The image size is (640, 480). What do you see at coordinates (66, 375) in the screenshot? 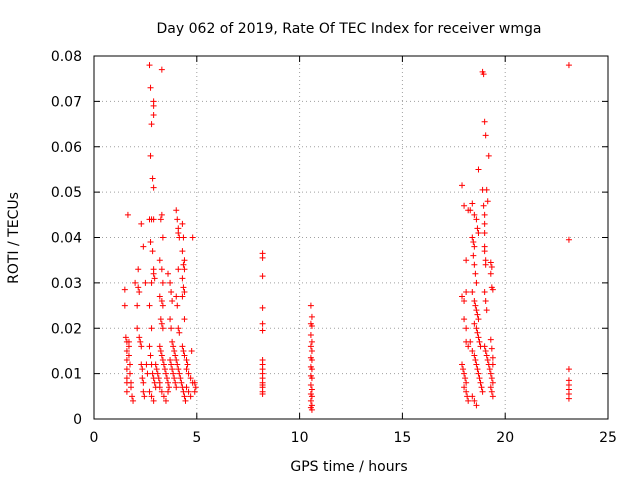
I see `y-tick-label: 0.01` at bounding box center [66, 375].